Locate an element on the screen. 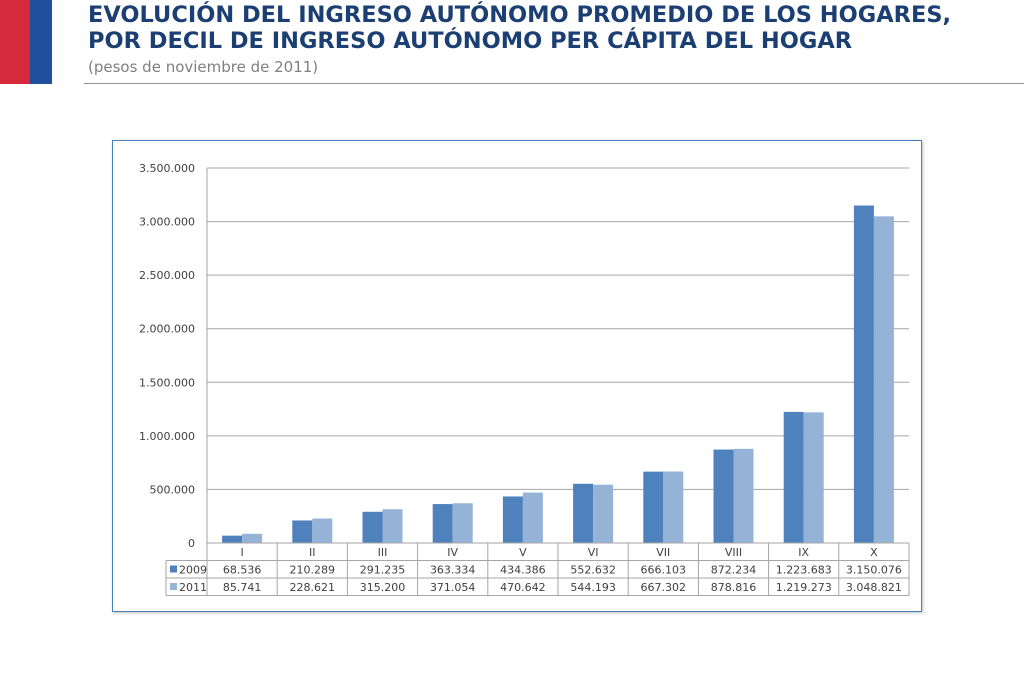 This screenshot has width=1024, height=674. data-label: 3.048.821 is located at coordinates (874, 587).